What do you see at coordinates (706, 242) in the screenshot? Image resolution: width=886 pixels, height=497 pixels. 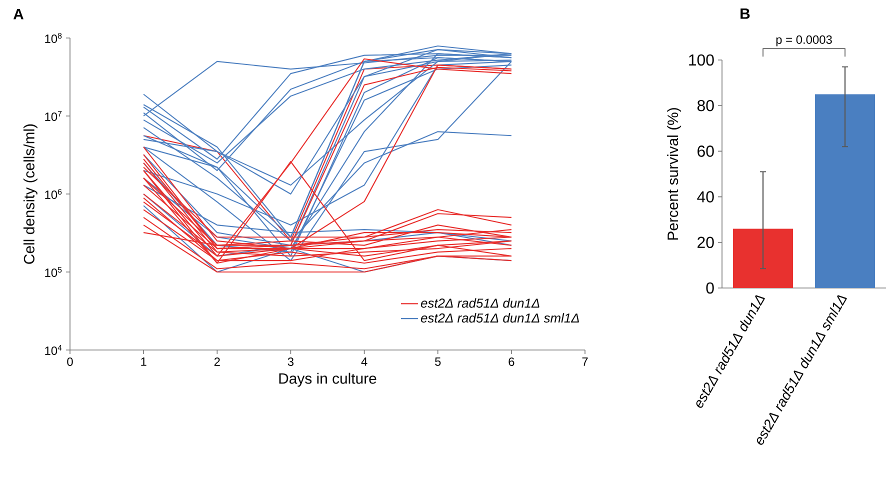 I see `y-tick-label: 20` at bounding box center [706, 242].